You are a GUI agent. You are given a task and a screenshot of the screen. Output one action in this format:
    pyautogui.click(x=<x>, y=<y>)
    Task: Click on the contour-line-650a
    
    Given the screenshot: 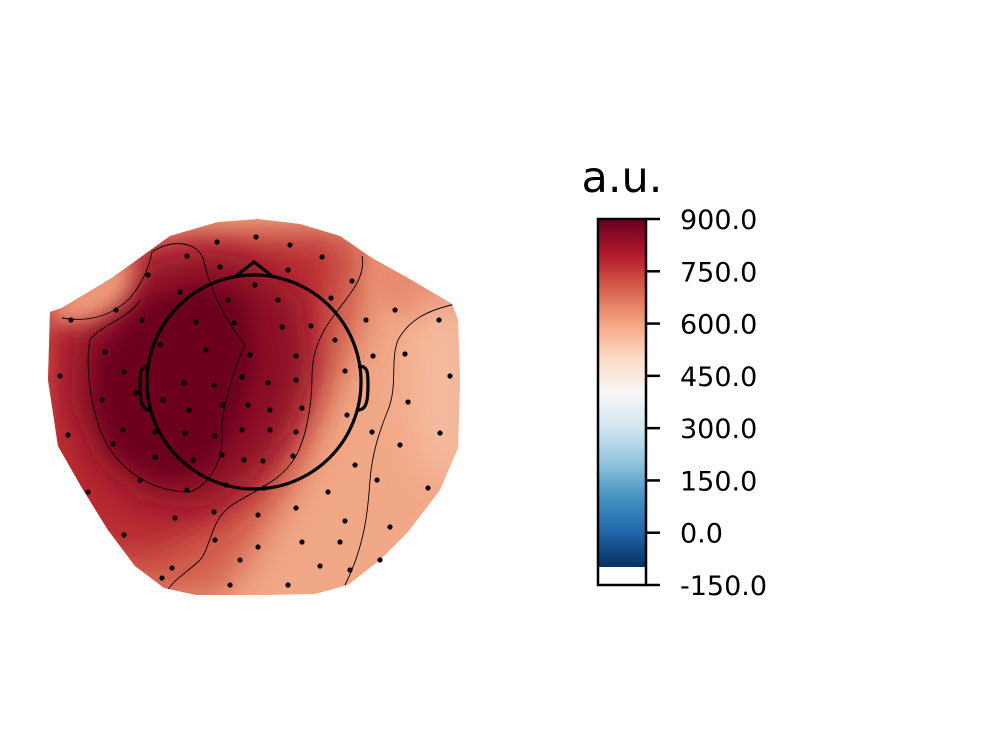 What is the action you would take?
    pyautogui.click(x=265, y=423)
    